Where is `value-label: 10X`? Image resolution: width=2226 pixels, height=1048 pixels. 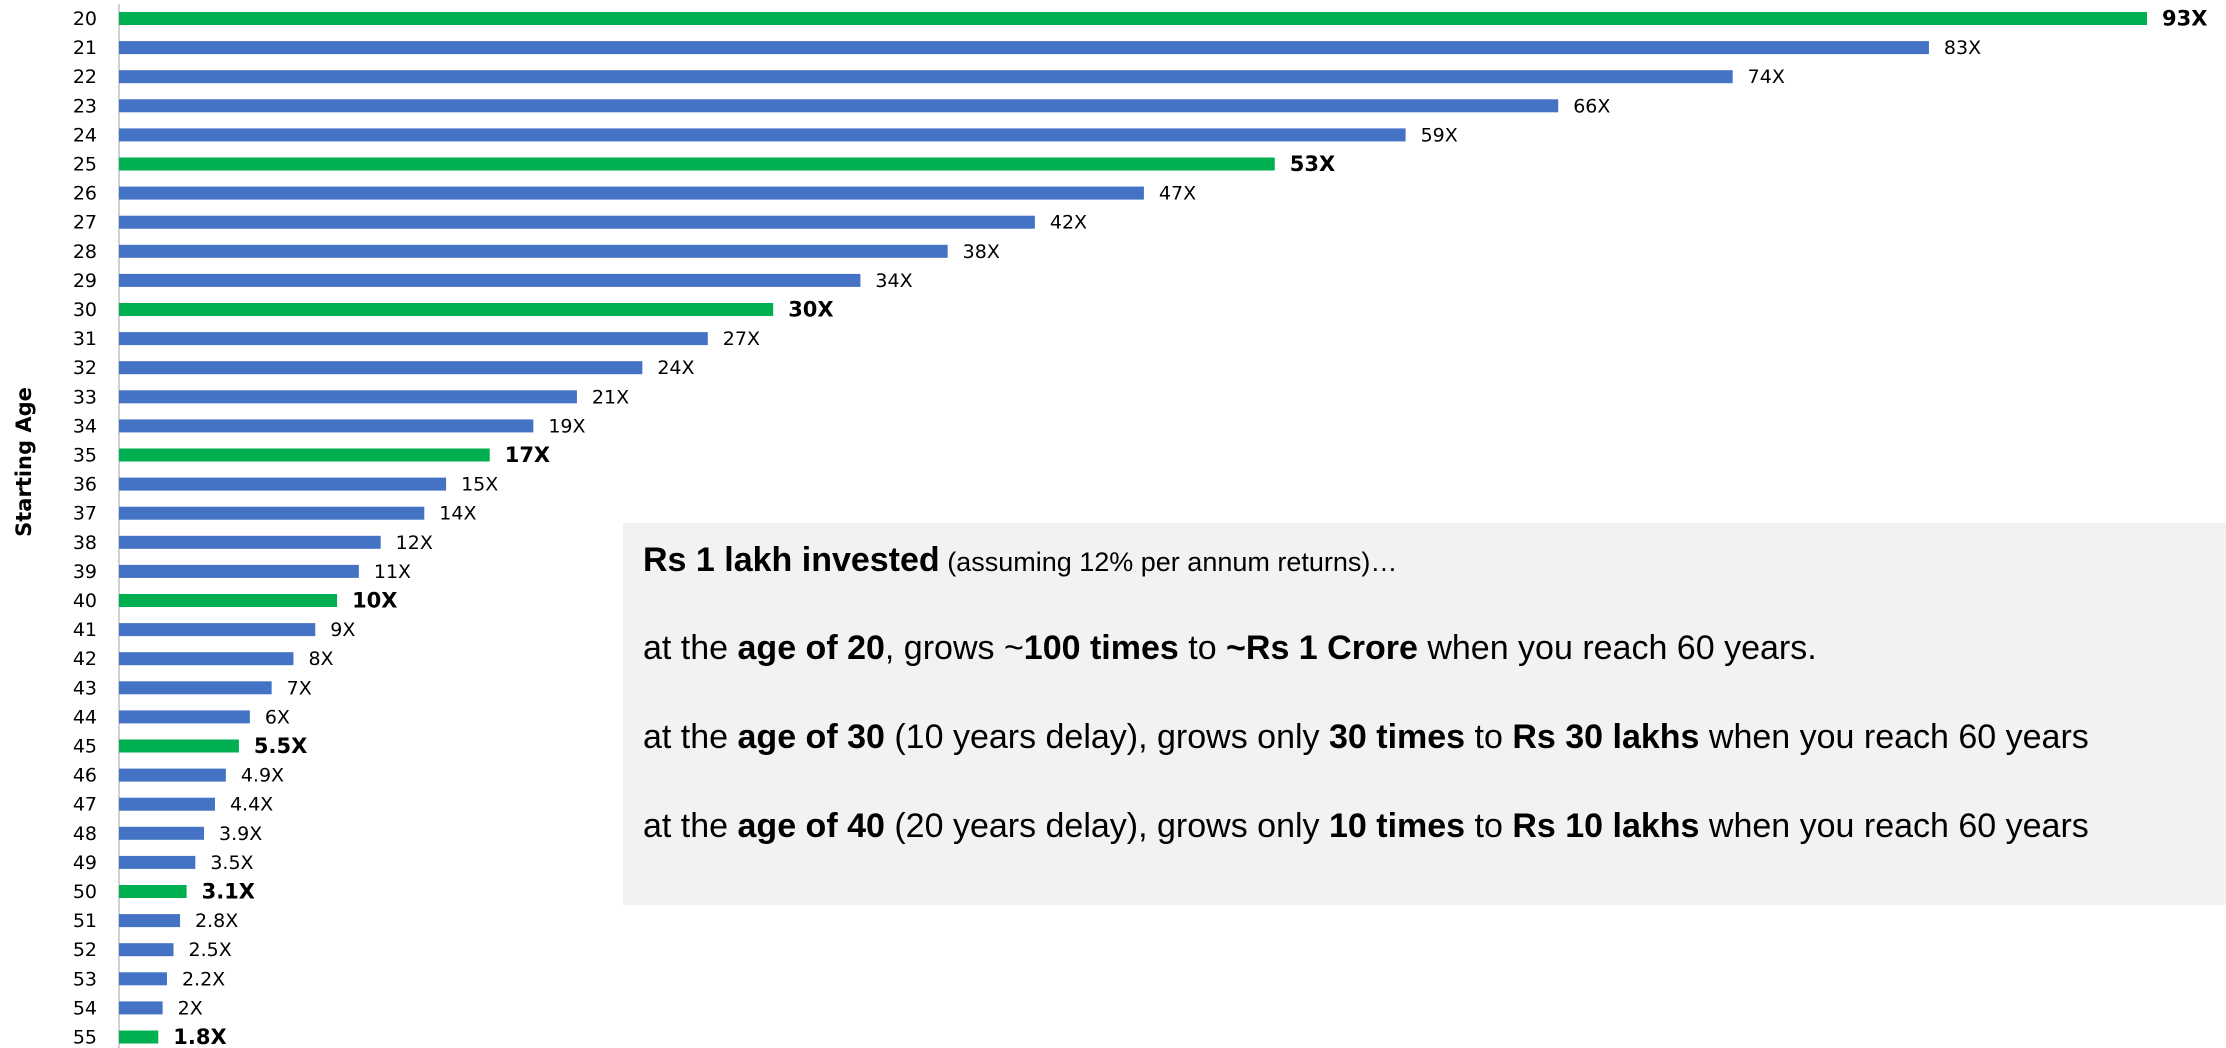 value-label: 10X is located at coordinates (374, 601).